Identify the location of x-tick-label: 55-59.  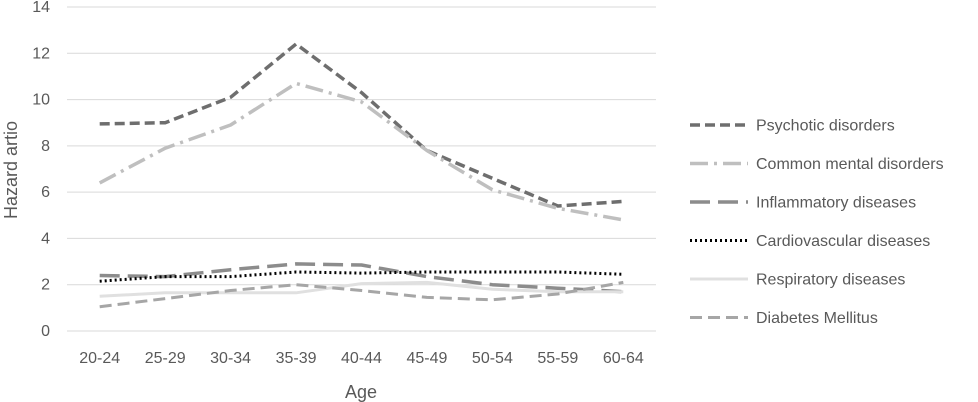
(557, 358).